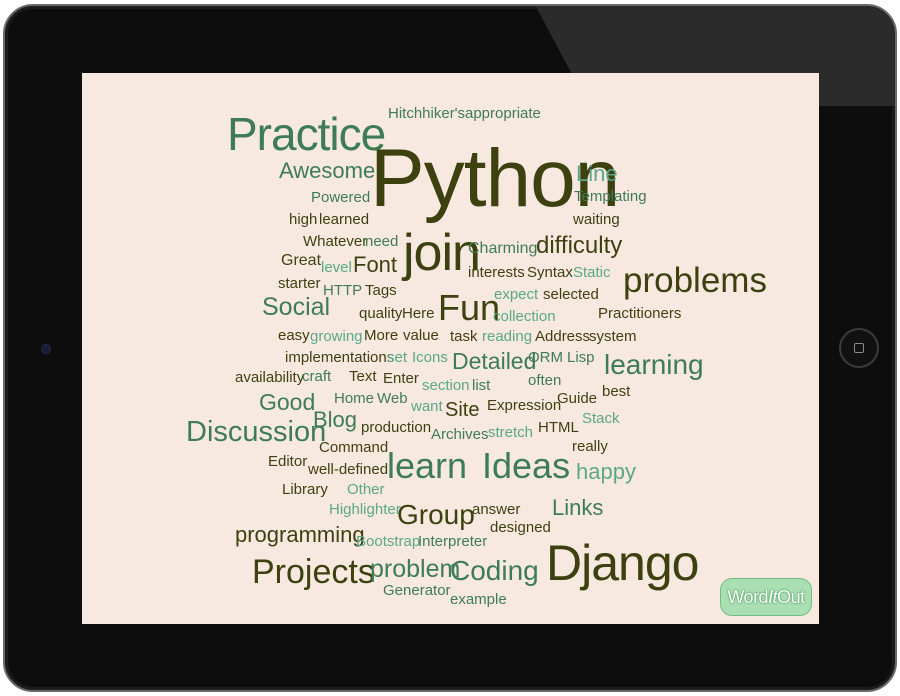 The width and height of the screenshot is (900, 696). What do you see at coordinates (597, 173) in the screenshot?
I see `cloud-word: Line` at bounding box center [597, 173].